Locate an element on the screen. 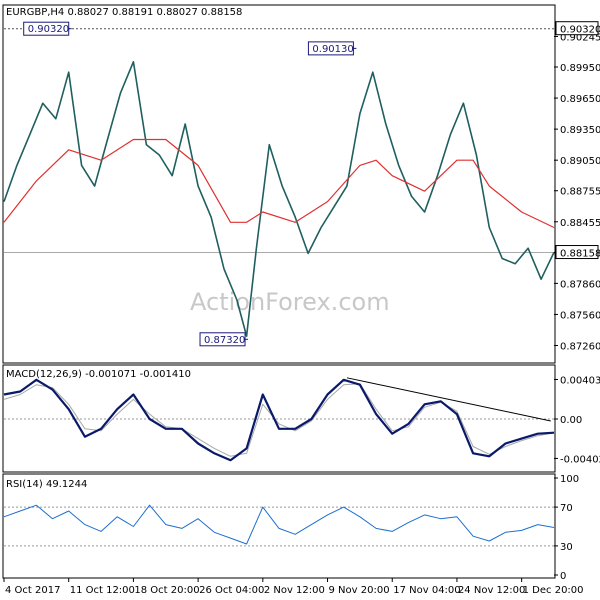  x-tick-label: 4 Oct 2017 is located at coordinates (32, 590).